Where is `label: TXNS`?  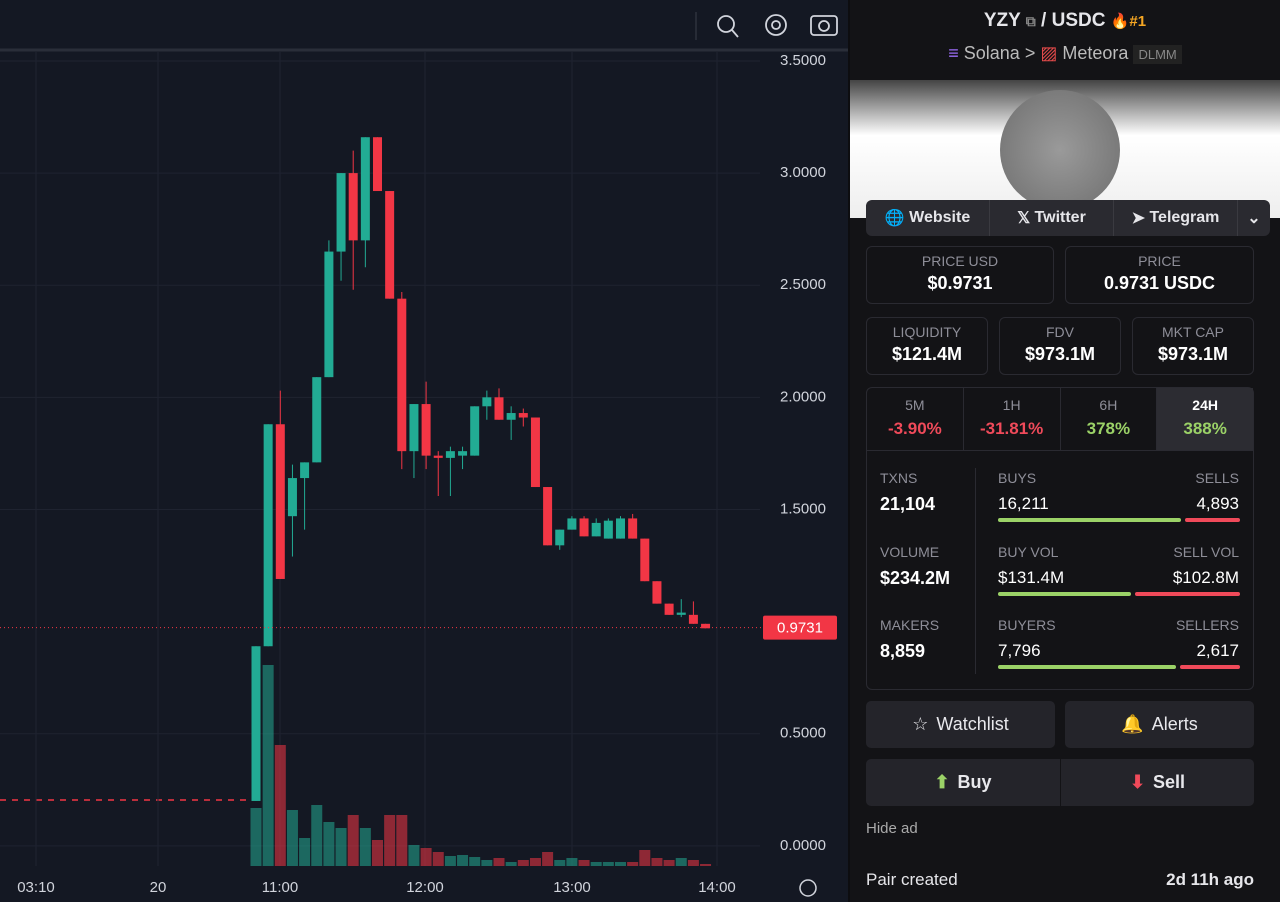 label: TXNS is located at coordinates (899, 478).